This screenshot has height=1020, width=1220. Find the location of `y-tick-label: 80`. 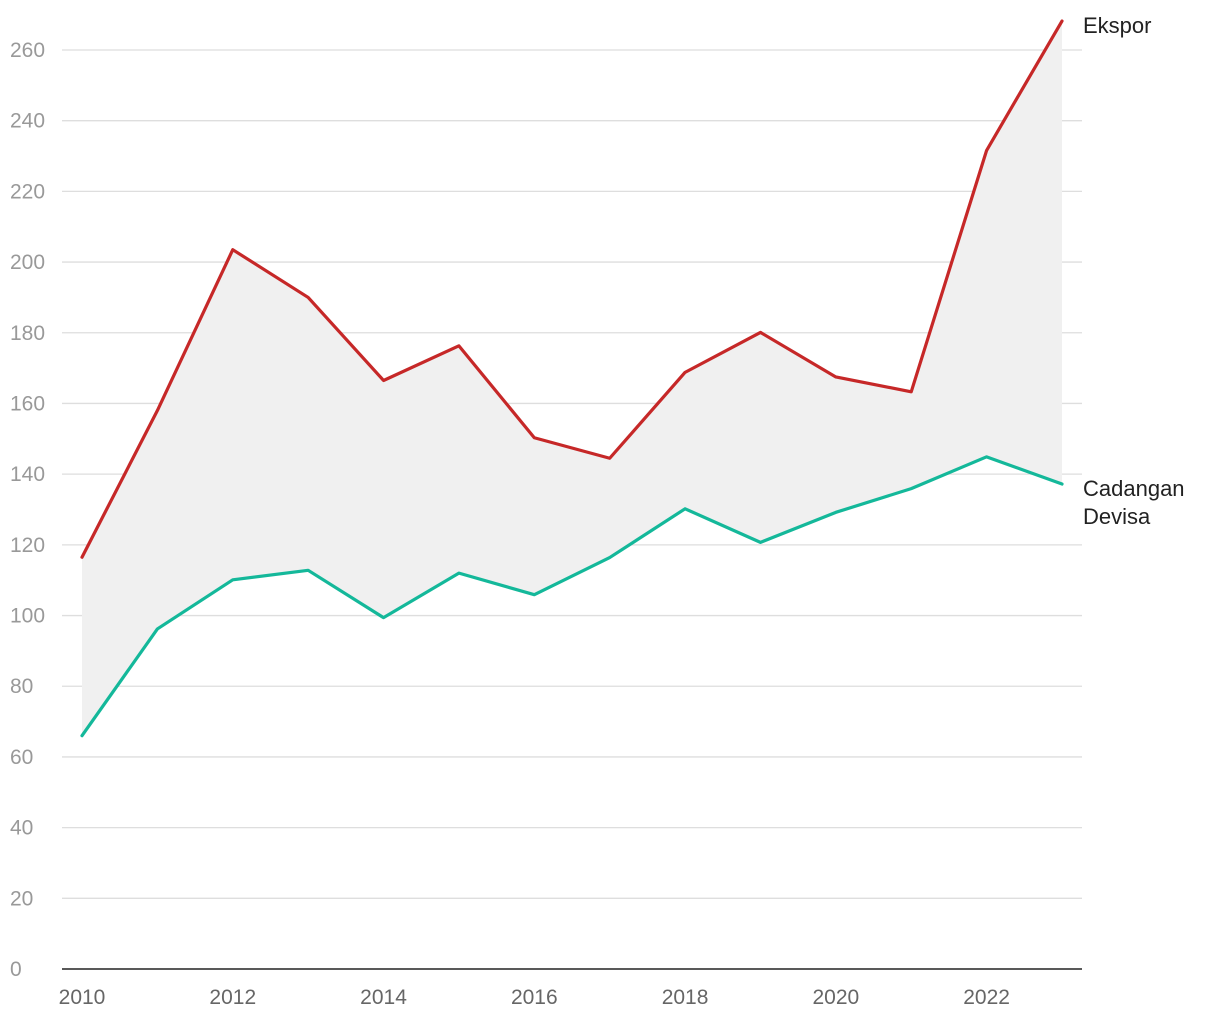

y-tick-label: 80 is located at coordinates (21, 686).